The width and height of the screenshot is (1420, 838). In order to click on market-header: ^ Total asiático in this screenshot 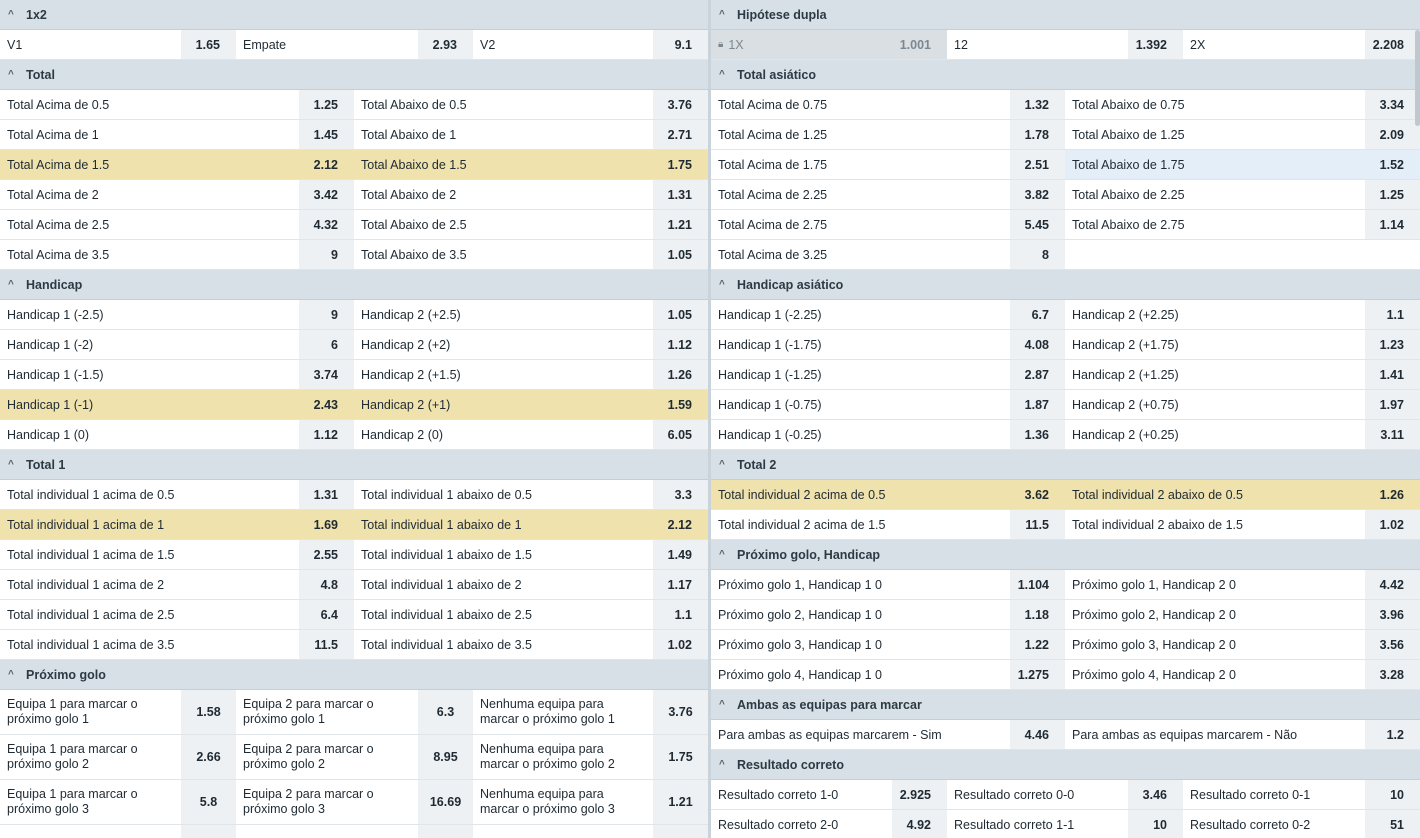, I will do `click(1065, 75)`.